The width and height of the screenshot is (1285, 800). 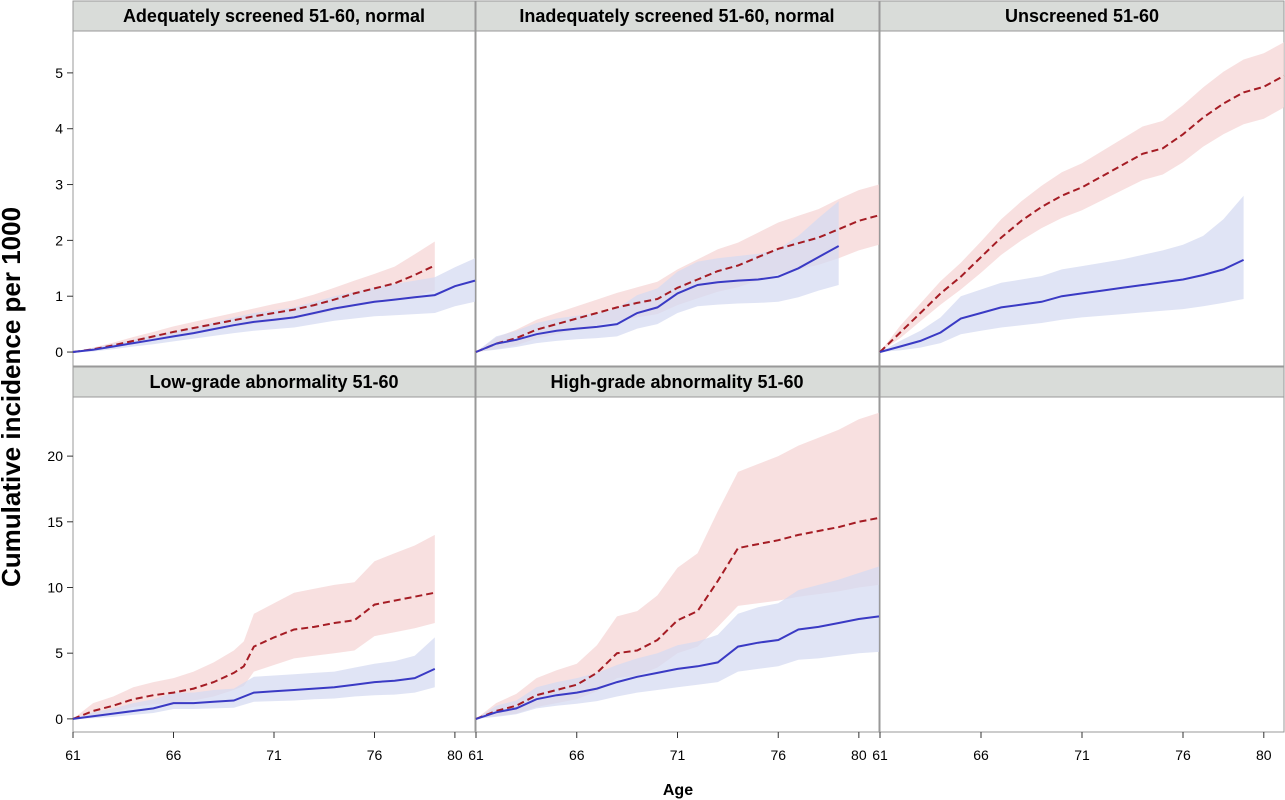 I want to click on panel-inadequately-screened: Inadequately screened 51-60, normal, so click(x=677, y=183).